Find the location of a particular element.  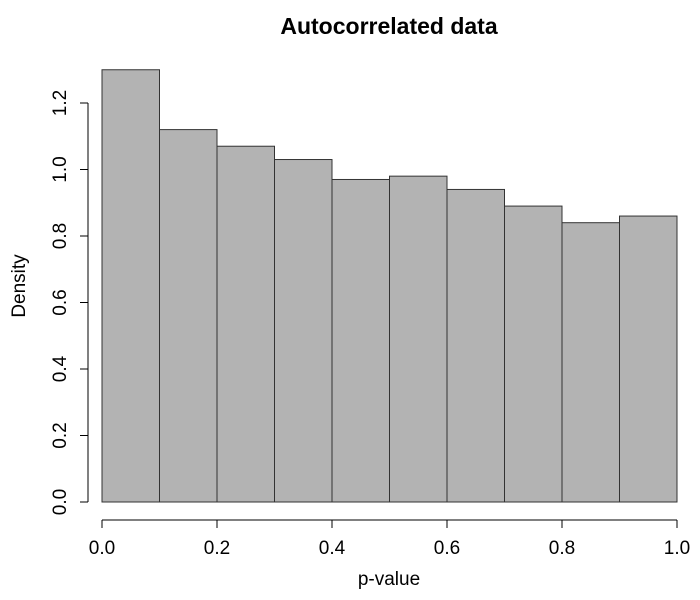

y-tick-label: 0.0 is located at coordinates (60, 502).